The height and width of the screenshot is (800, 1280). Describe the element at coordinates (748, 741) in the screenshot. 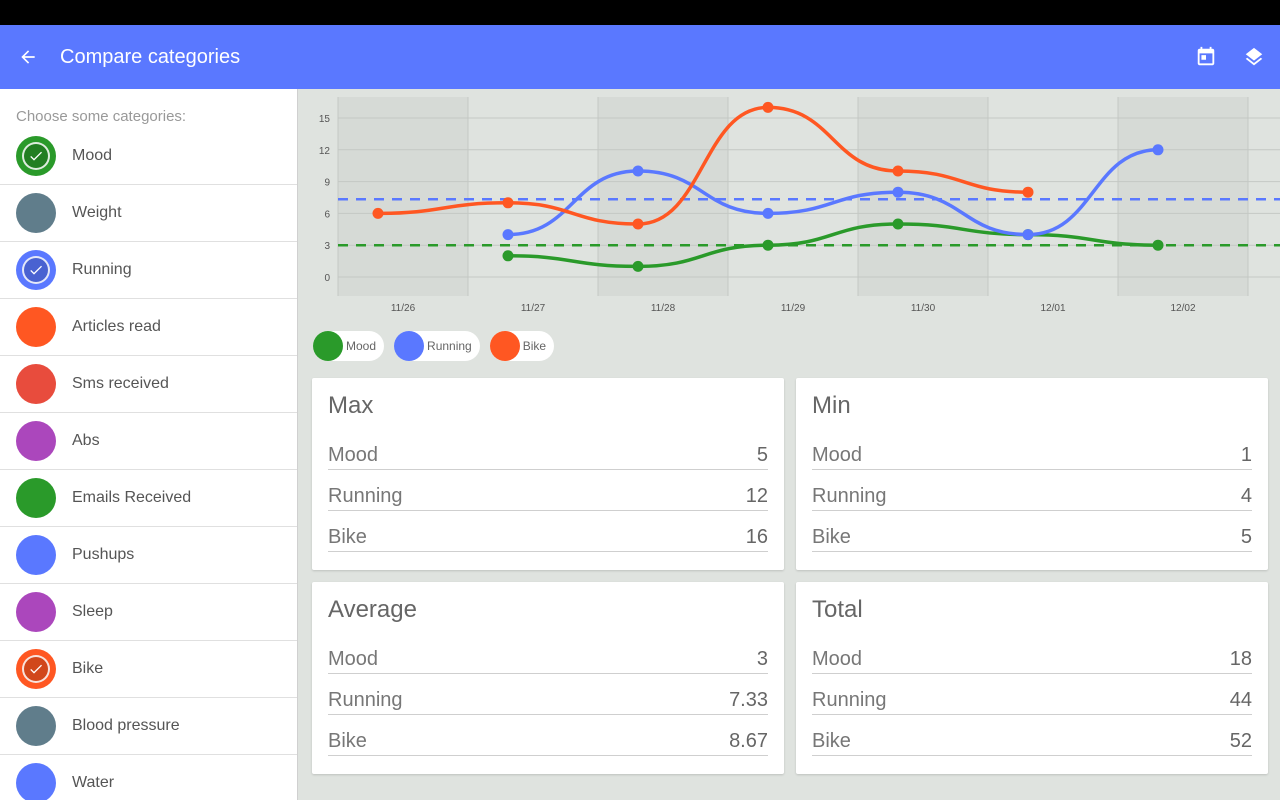

I see `stat-value: 8.67` at that location.